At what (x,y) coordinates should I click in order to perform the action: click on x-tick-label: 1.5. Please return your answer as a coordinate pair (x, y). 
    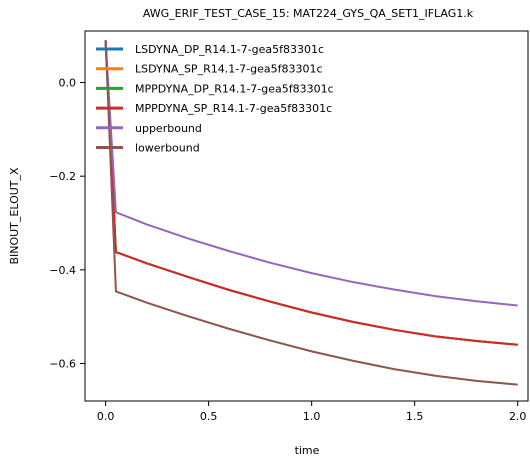
    Looking at the image, I should click on (415, 416).